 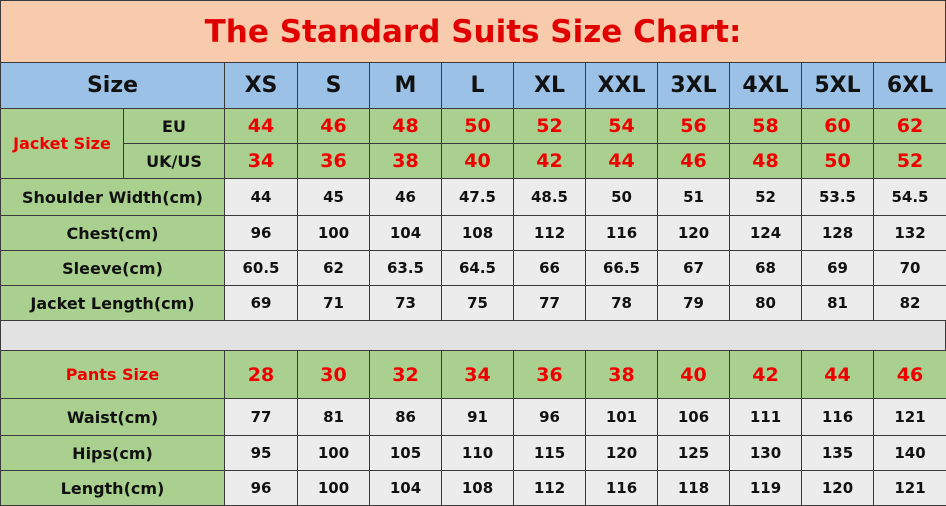 What do you see at coordinates (909, 197) in the screenshot?
I see `measurement: 54.5` at bounding box center [909, 197].